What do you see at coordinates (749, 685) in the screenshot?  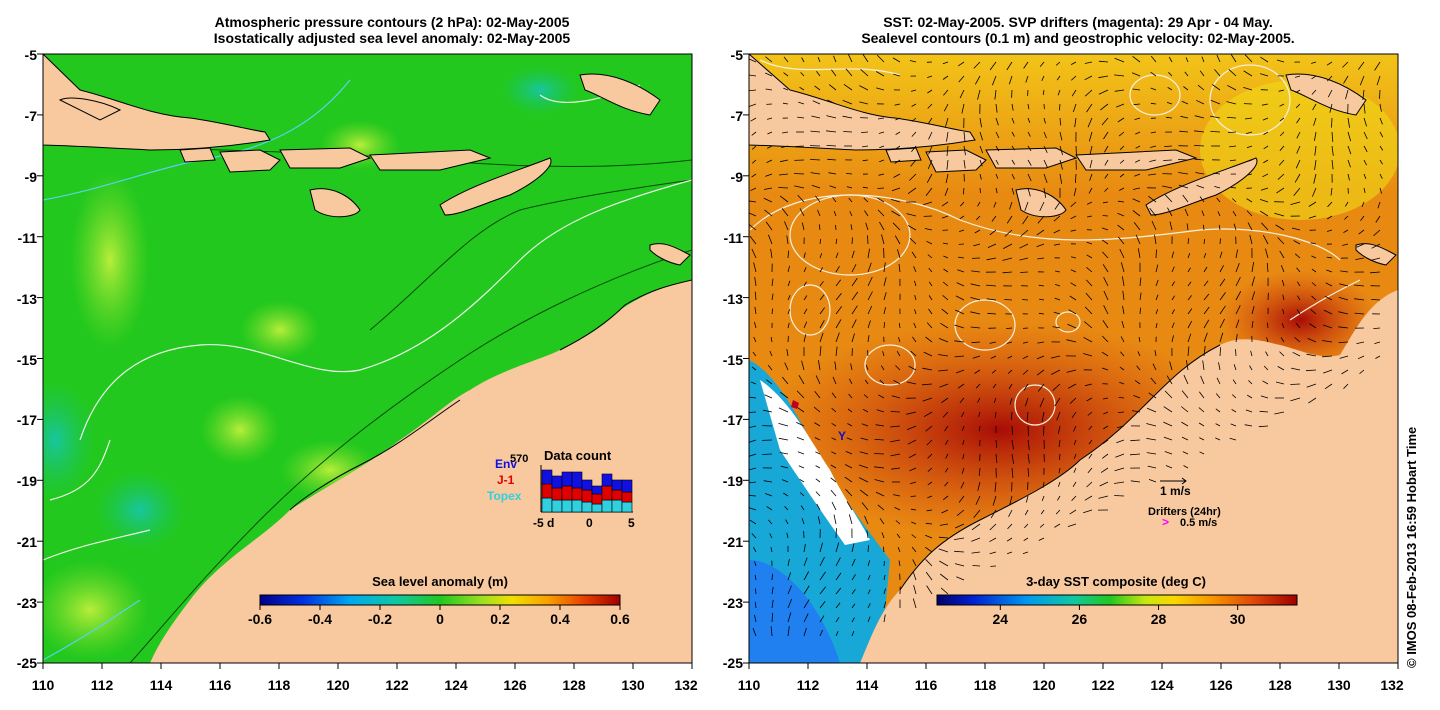 I see `right-x-tick: 110` at bounding box center [749, 685].